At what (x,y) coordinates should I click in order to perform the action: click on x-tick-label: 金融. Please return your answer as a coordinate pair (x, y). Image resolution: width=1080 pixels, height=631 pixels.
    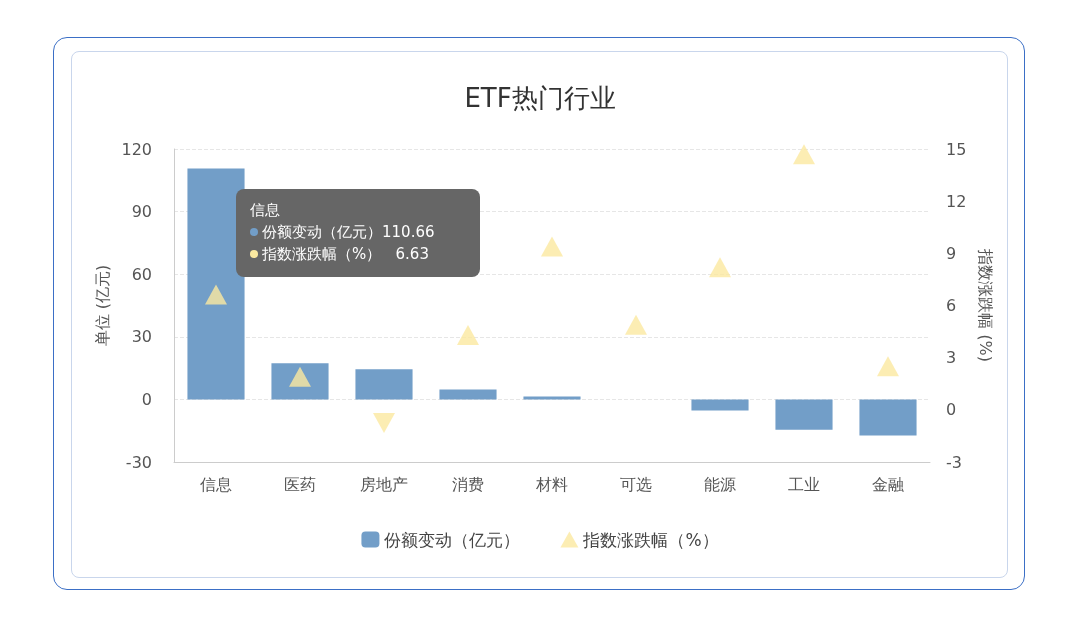
    Looking at the image, I should click on (888, 484).